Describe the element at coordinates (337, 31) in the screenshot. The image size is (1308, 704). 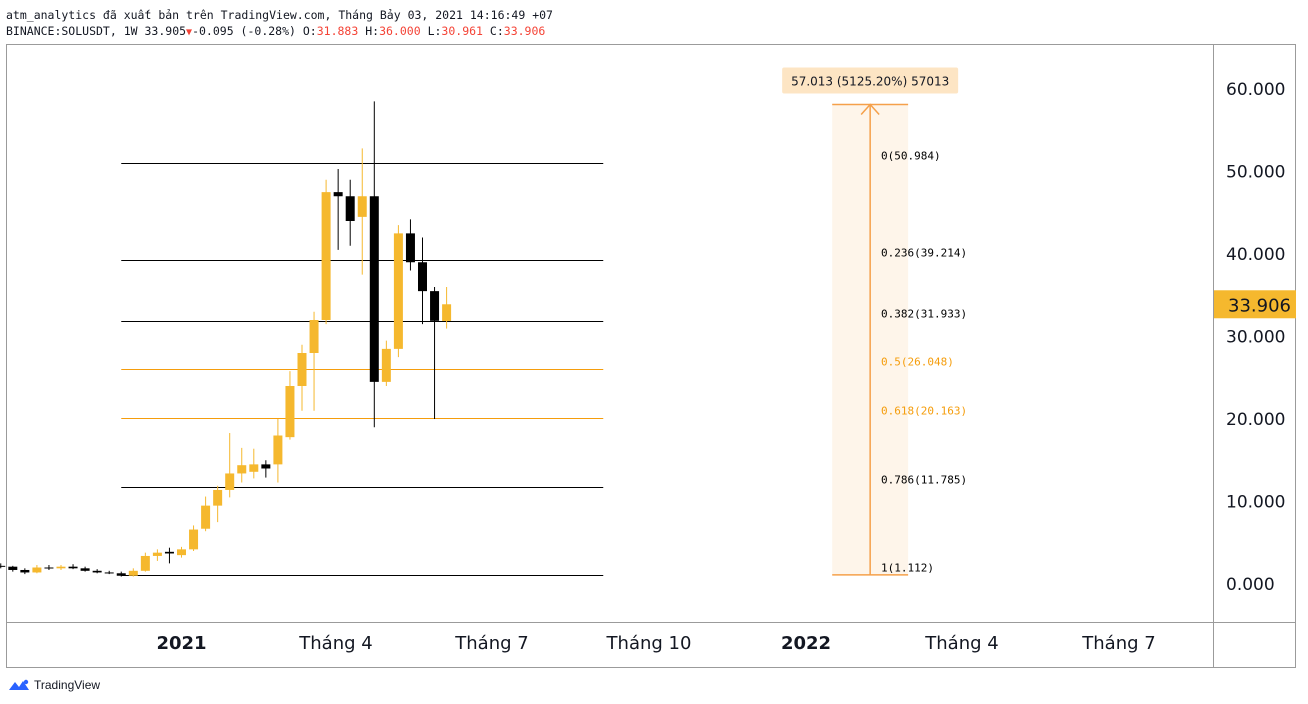
I see `open-value: 31.883` at that location.